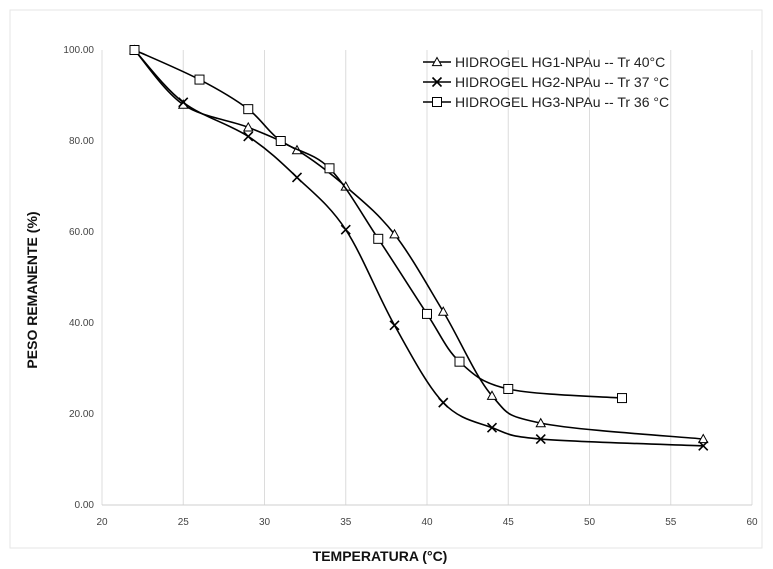 The width and height of the screenshot is (773, 569). What do you see at coordinates (562, 102) in the screenshot?
I see `legend-label: HIDROGEL HG3-NPAu -- Tr 36 °C` at bounding box center [562, 102].